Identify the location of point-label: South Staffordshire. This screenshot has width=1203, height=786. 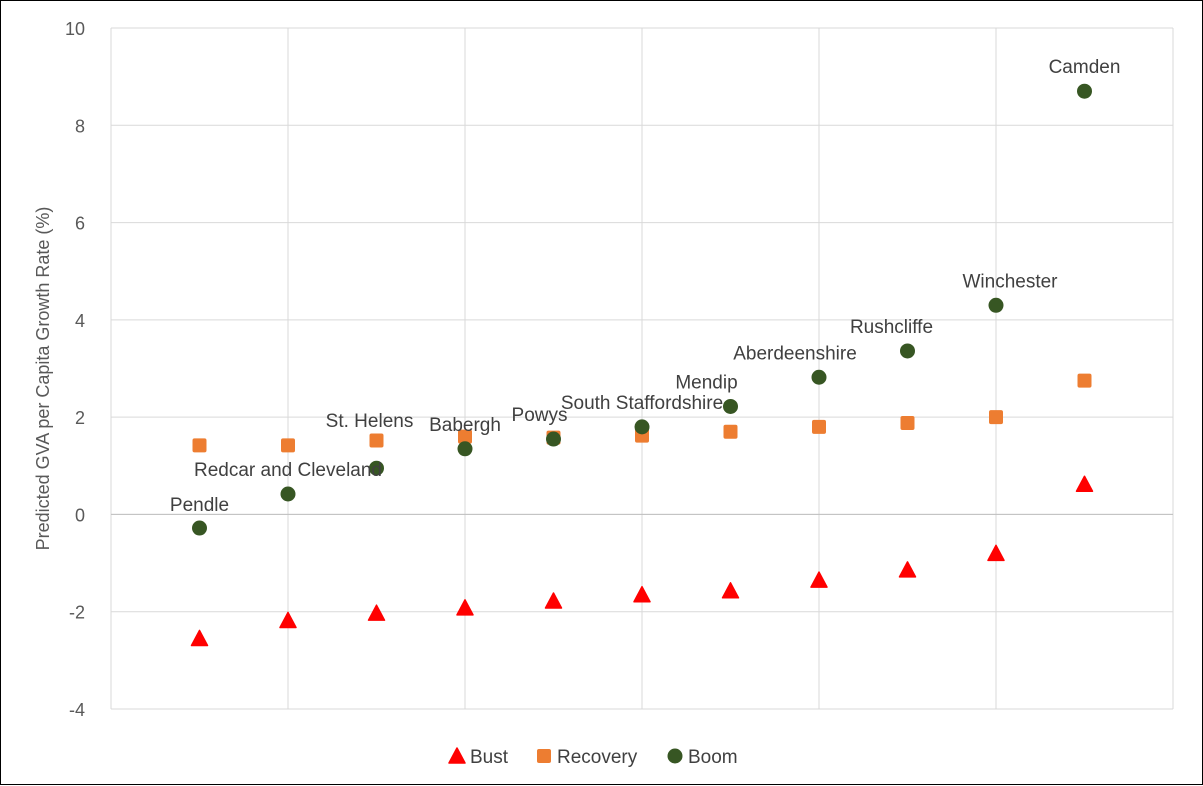
(642, 403).